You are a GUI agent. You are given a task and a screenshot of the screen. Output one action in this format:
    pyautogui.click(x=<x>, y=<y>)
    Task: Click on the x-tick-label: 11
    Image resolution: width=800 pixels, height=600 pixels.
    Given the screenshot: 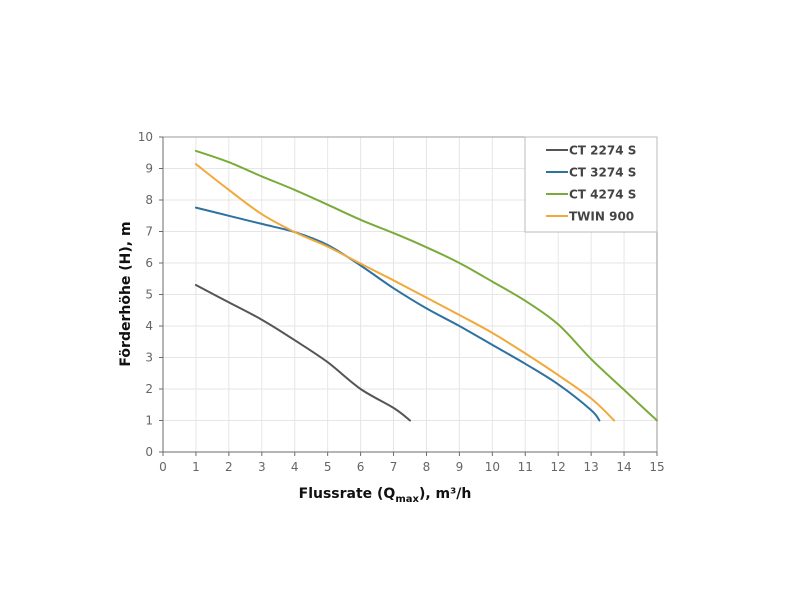 What is the action you would take?
    pyautogui.click(x=525, y=467)
    